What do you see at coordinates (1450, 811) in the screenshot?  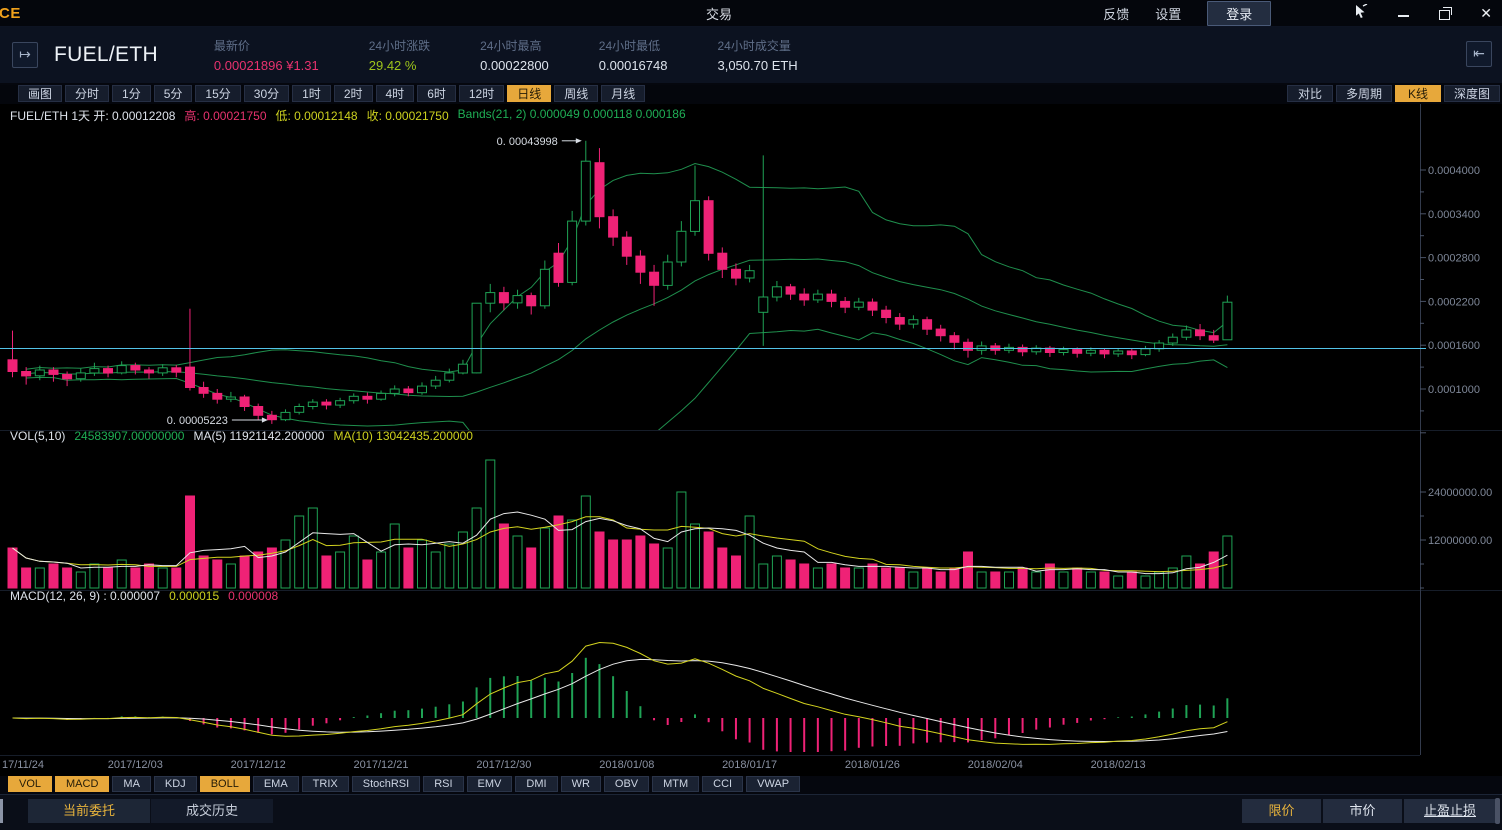 I see `stop-order-button: 止盈止损` at bounding box center [1450, 811].